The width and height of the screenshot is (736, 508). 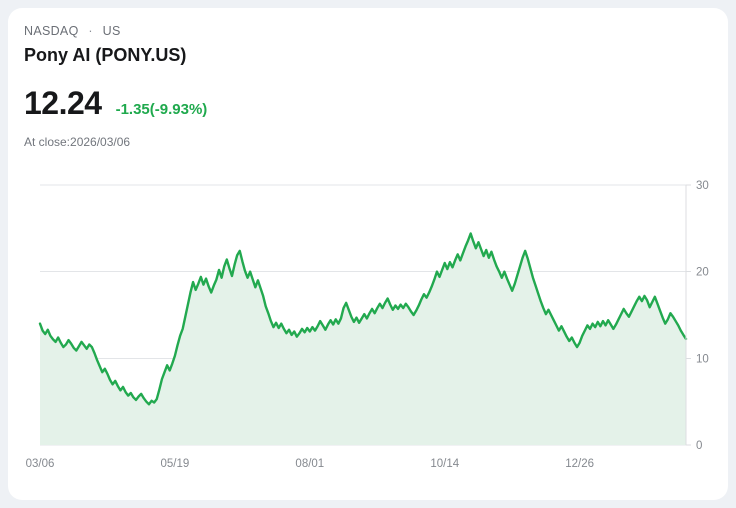 I want to click on page-title: Pony AI (PONY.US), so click(x=105, y=55).